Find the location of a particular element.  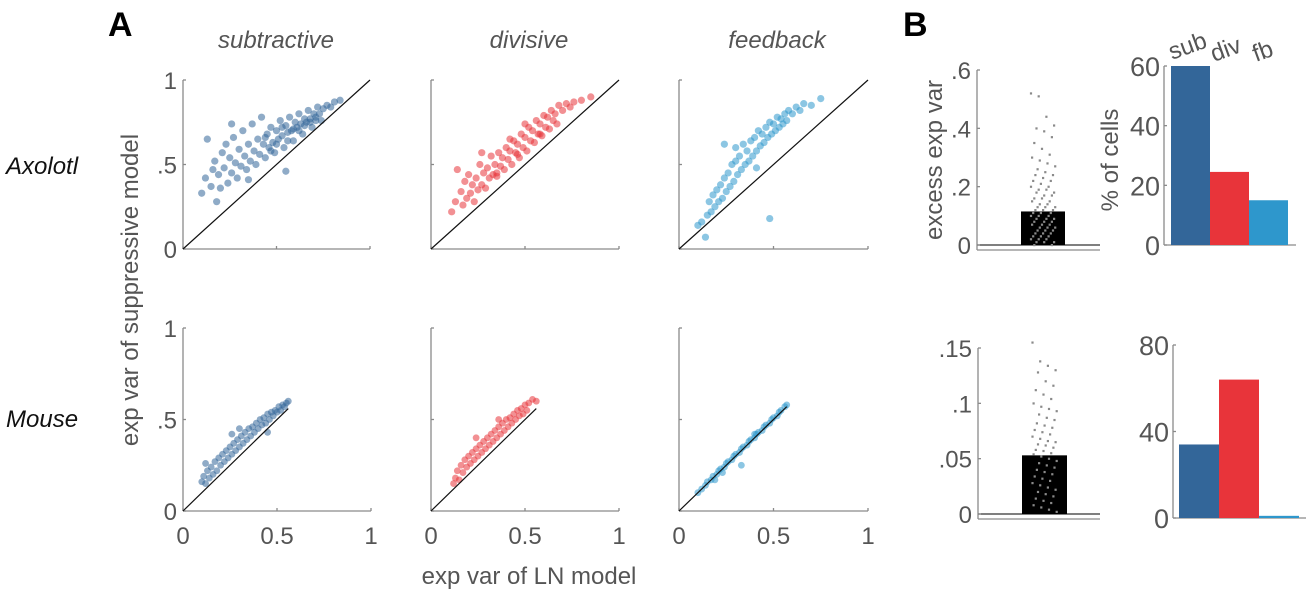

y-tick-label: .6 is located at coordinates (961, 71).